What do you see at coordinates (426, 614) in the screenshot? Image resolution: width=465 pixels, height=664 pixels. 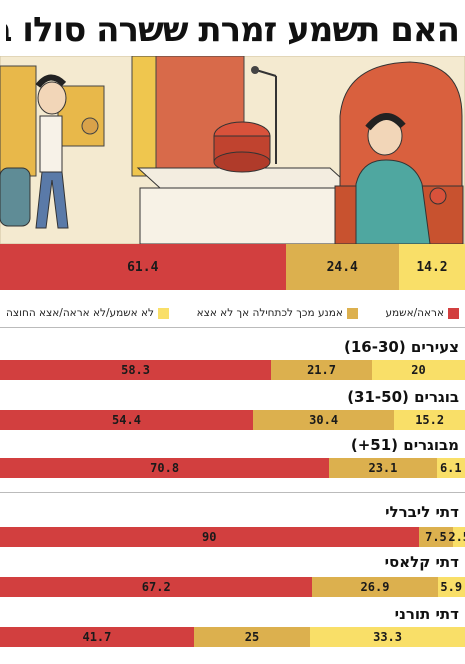 I see `category-label: דתי תורני` at bounding box center [426, 614].